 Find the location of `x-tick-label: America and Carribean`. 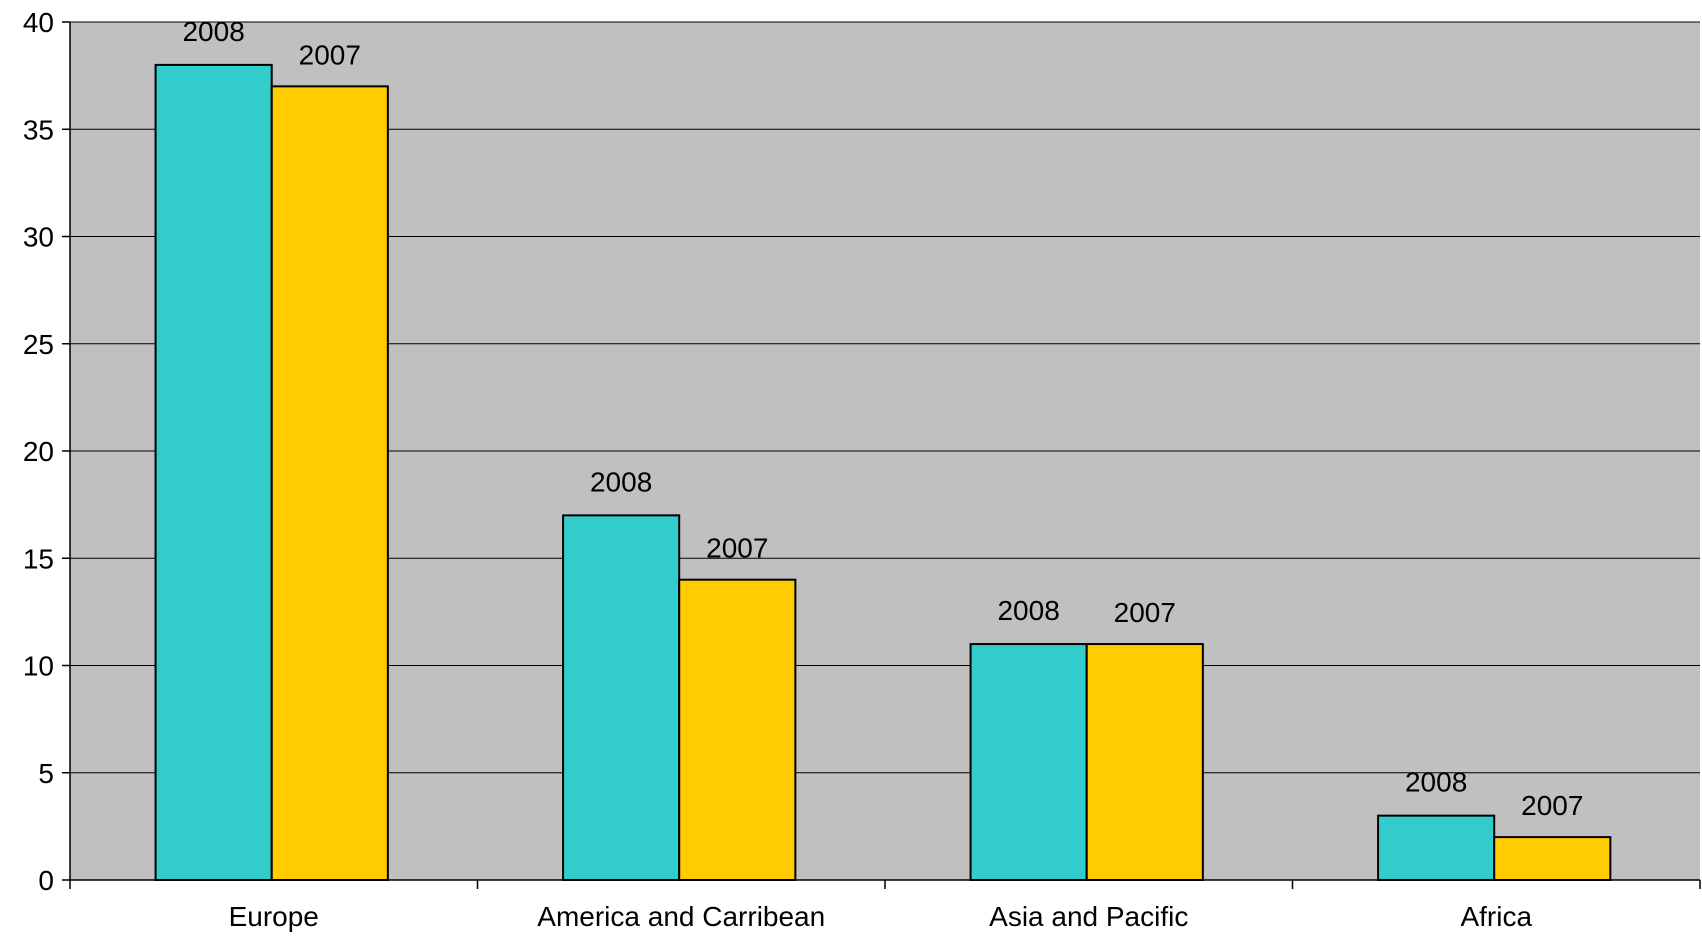

x-tick-label: America and Carribean is located at coordinates (681, 916).